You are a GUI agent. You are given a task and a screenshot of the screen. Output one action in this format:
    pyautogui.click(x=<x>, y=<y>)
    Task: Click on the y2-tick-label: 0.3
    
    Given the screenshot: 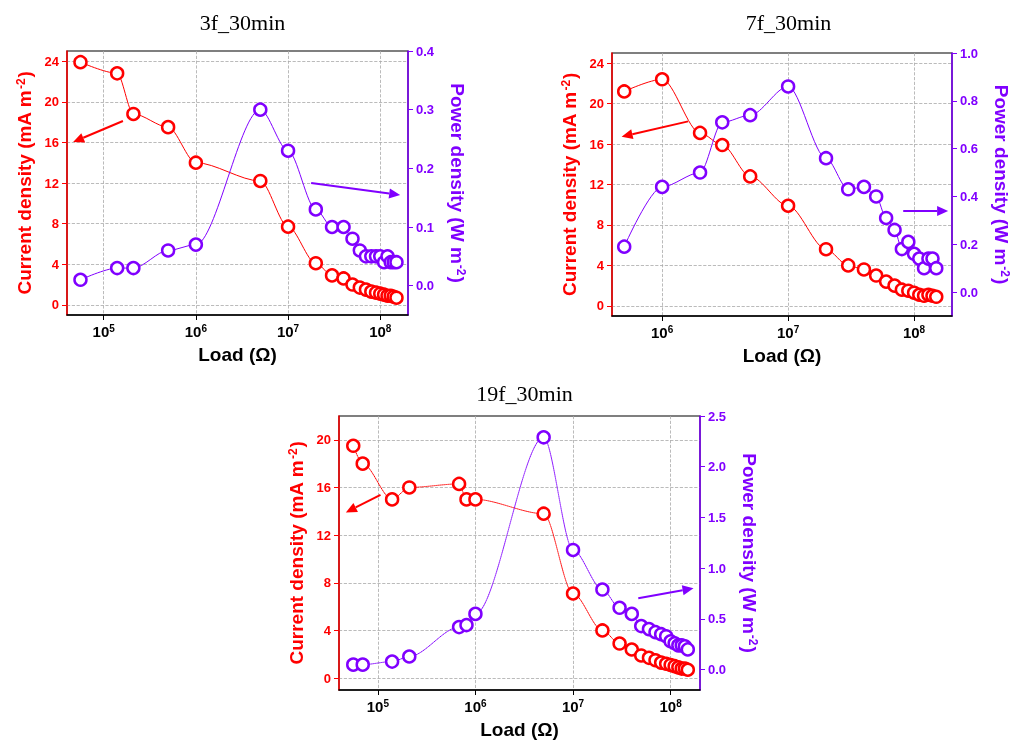 What is the action you would take?
    pyautogui.click(x=425, y=110)
    